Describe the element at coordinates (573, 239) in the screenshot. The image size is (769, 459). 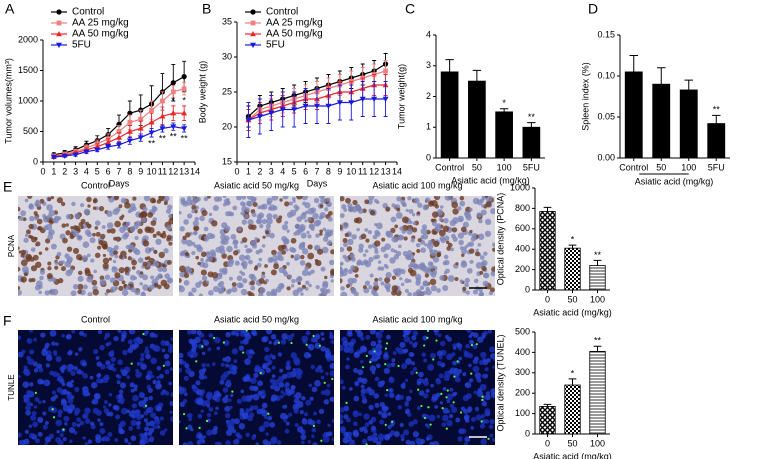
I see `significance: *` at that location.